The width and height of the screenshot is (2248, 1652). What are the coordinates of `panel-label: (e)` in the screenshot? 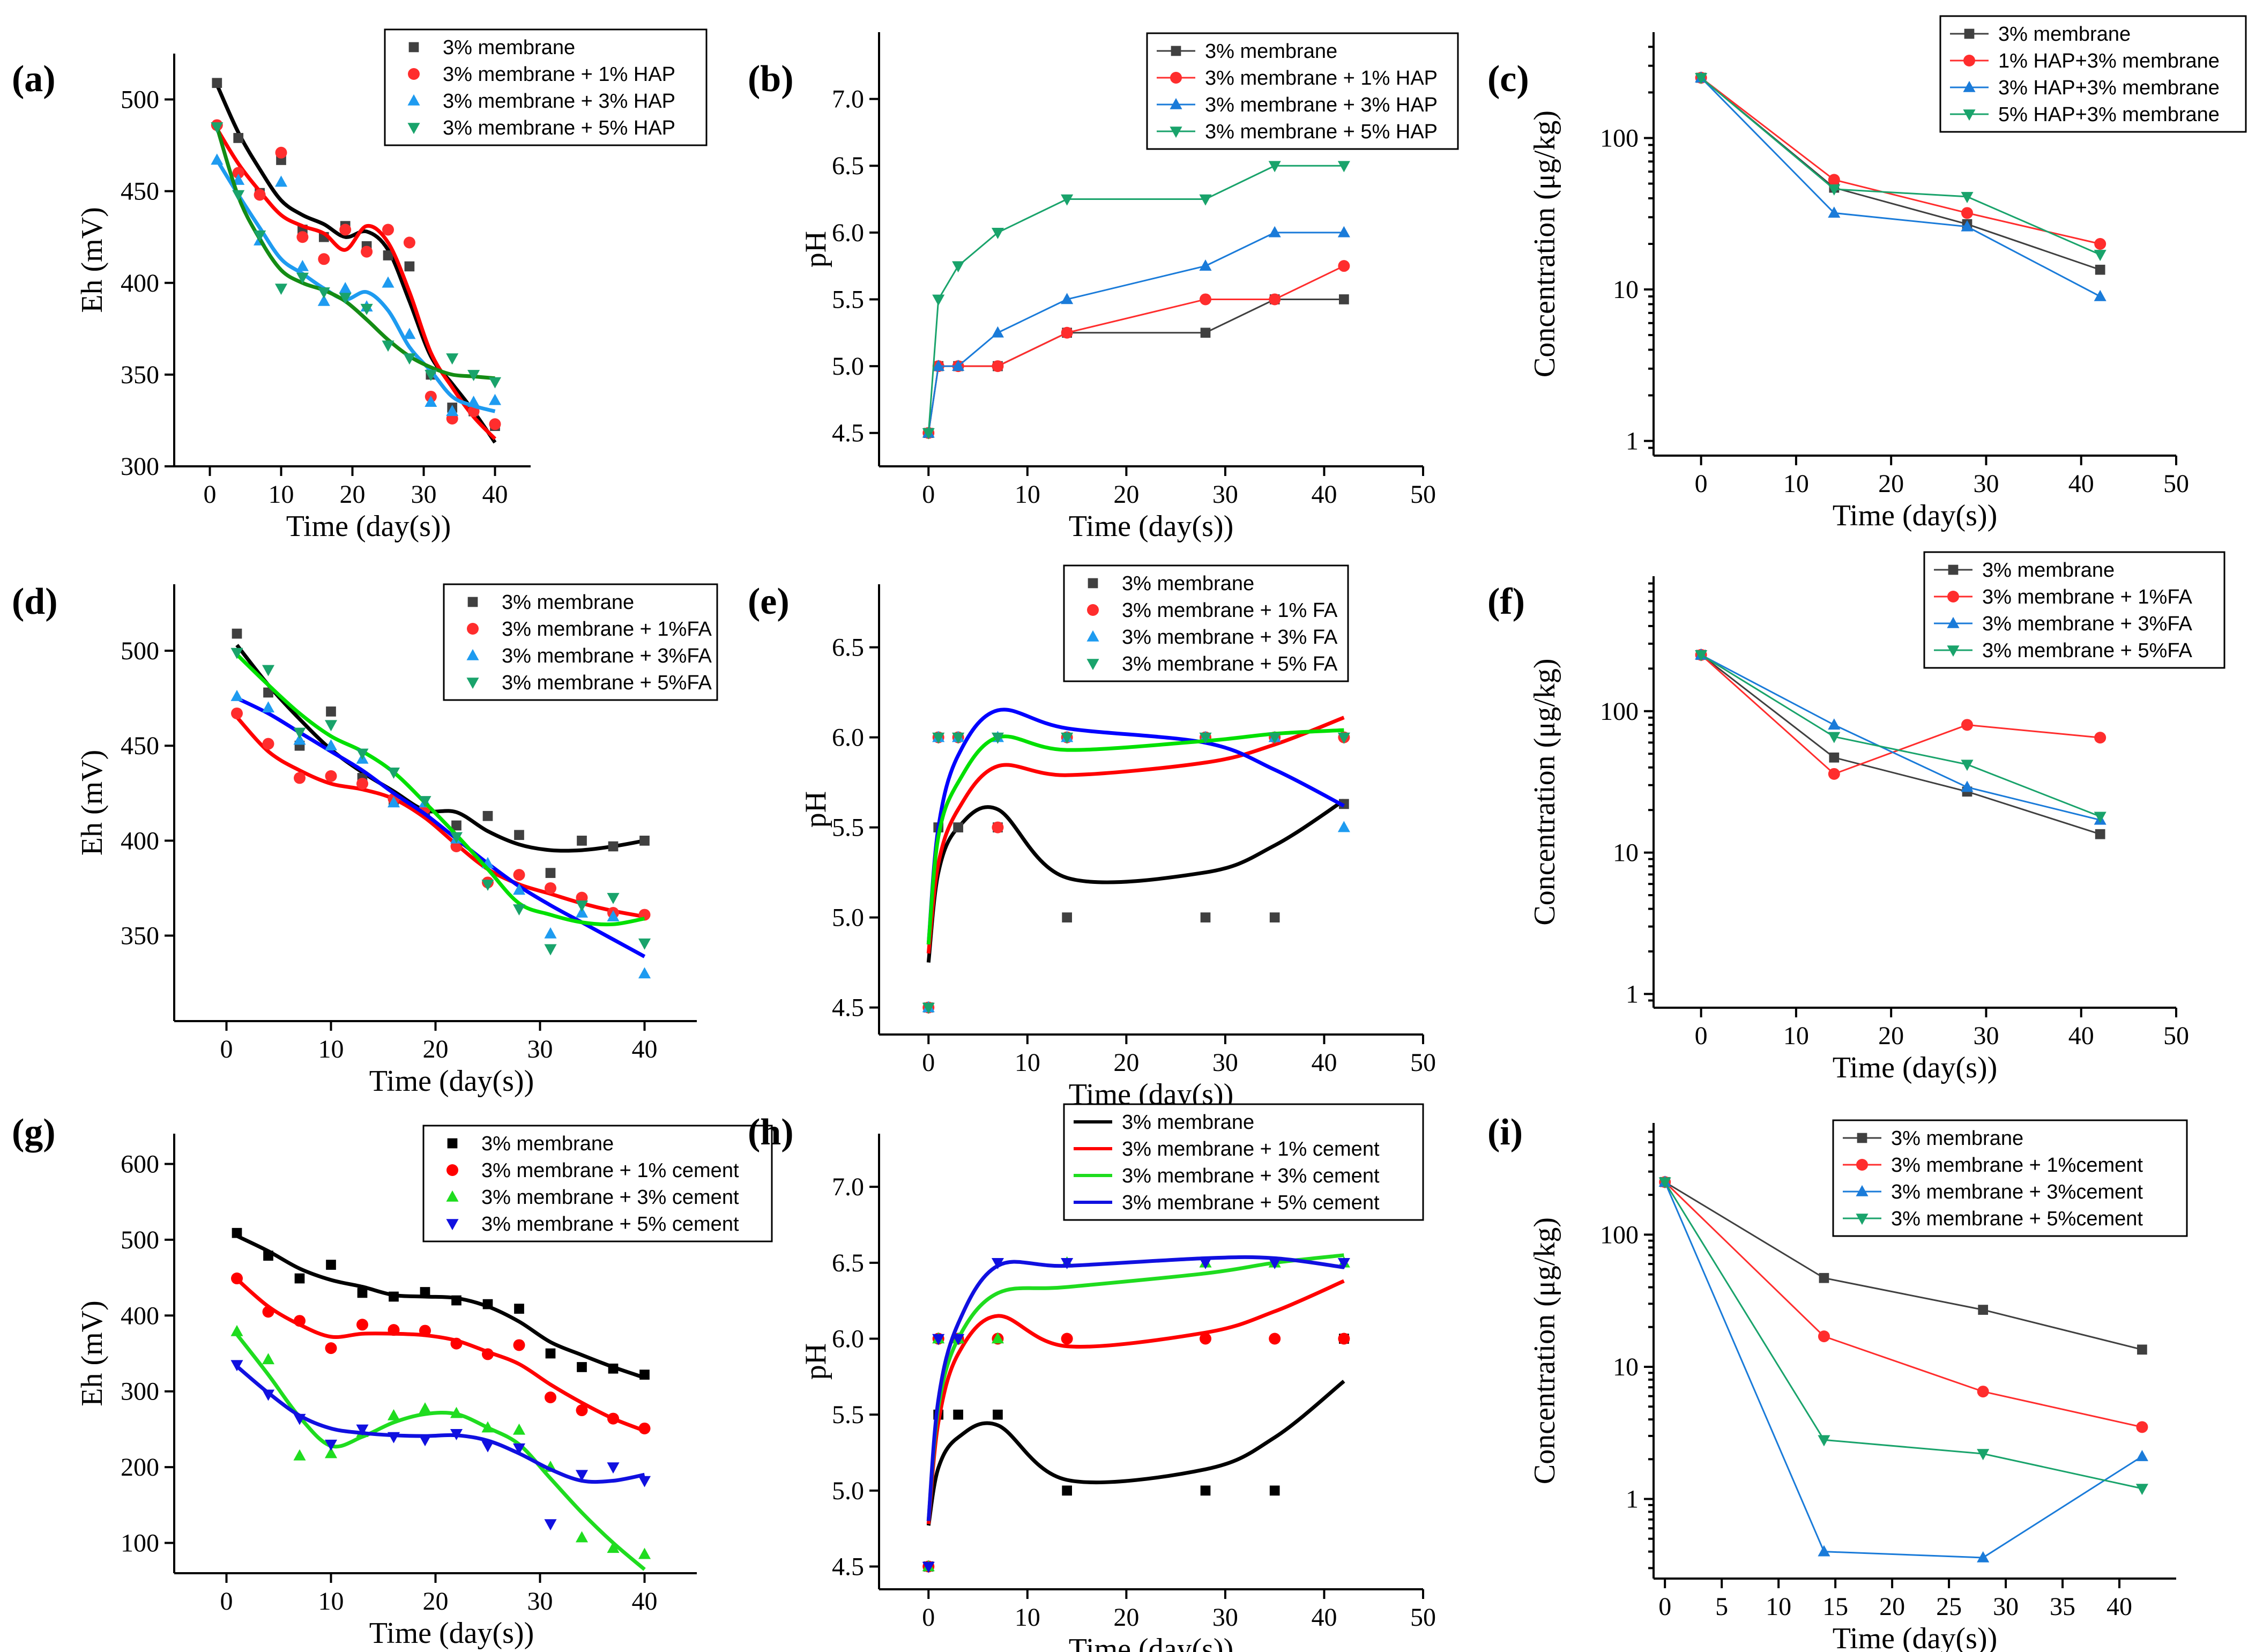 It's located at (769, 601).